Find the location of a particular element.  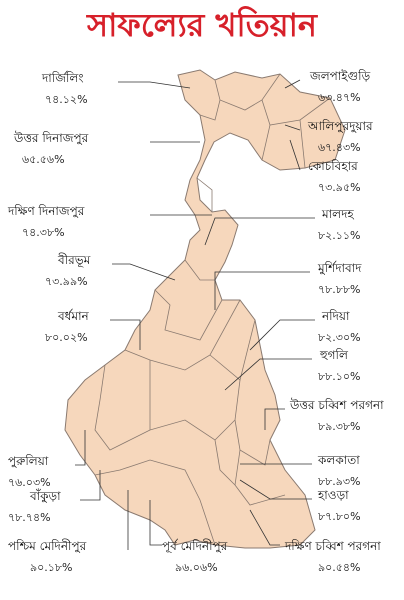

district-value: ৬৫.৫৬% is located at coordinates (43, 159).